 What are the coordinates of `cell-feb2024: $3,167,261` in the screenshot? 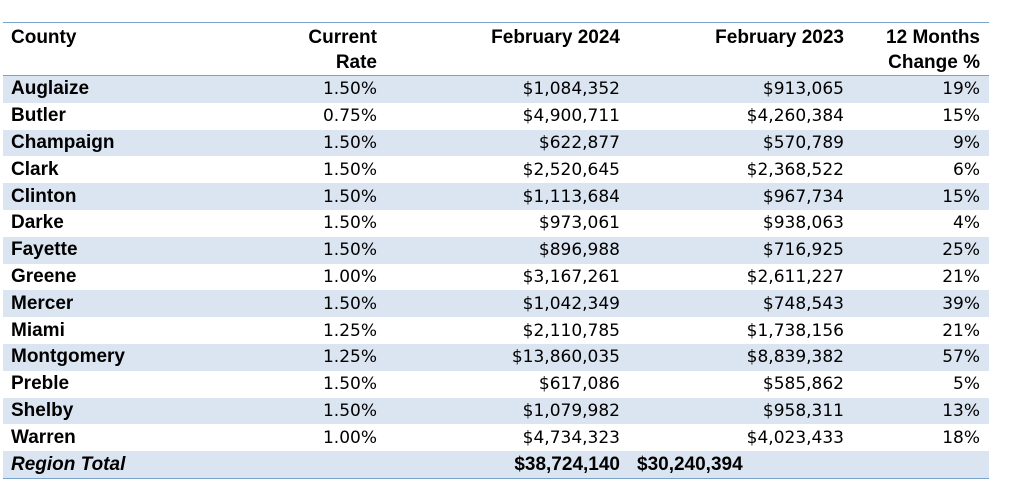 It's located at (571, 276).